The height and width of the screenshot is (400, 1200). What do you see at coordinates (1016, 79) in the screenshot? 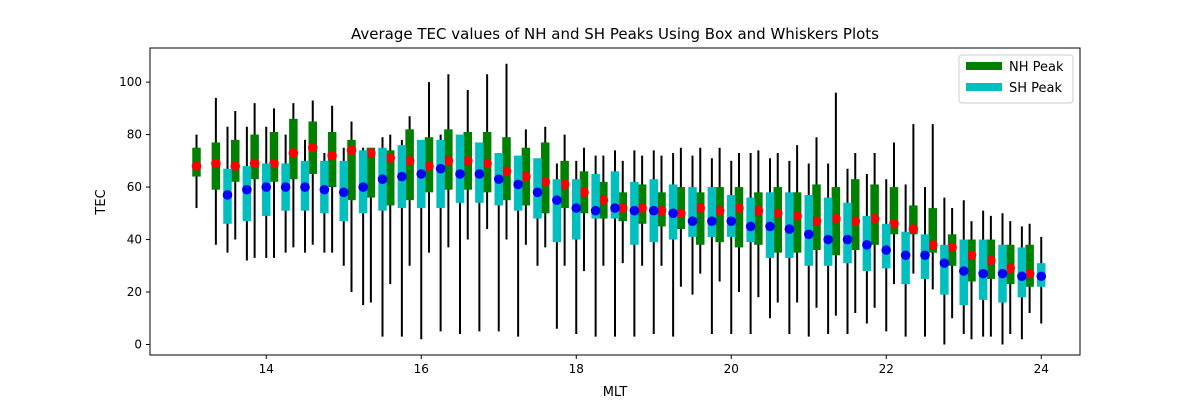
I see `legend: NH Peak SH Peak` at bounding box center [1016, 79].